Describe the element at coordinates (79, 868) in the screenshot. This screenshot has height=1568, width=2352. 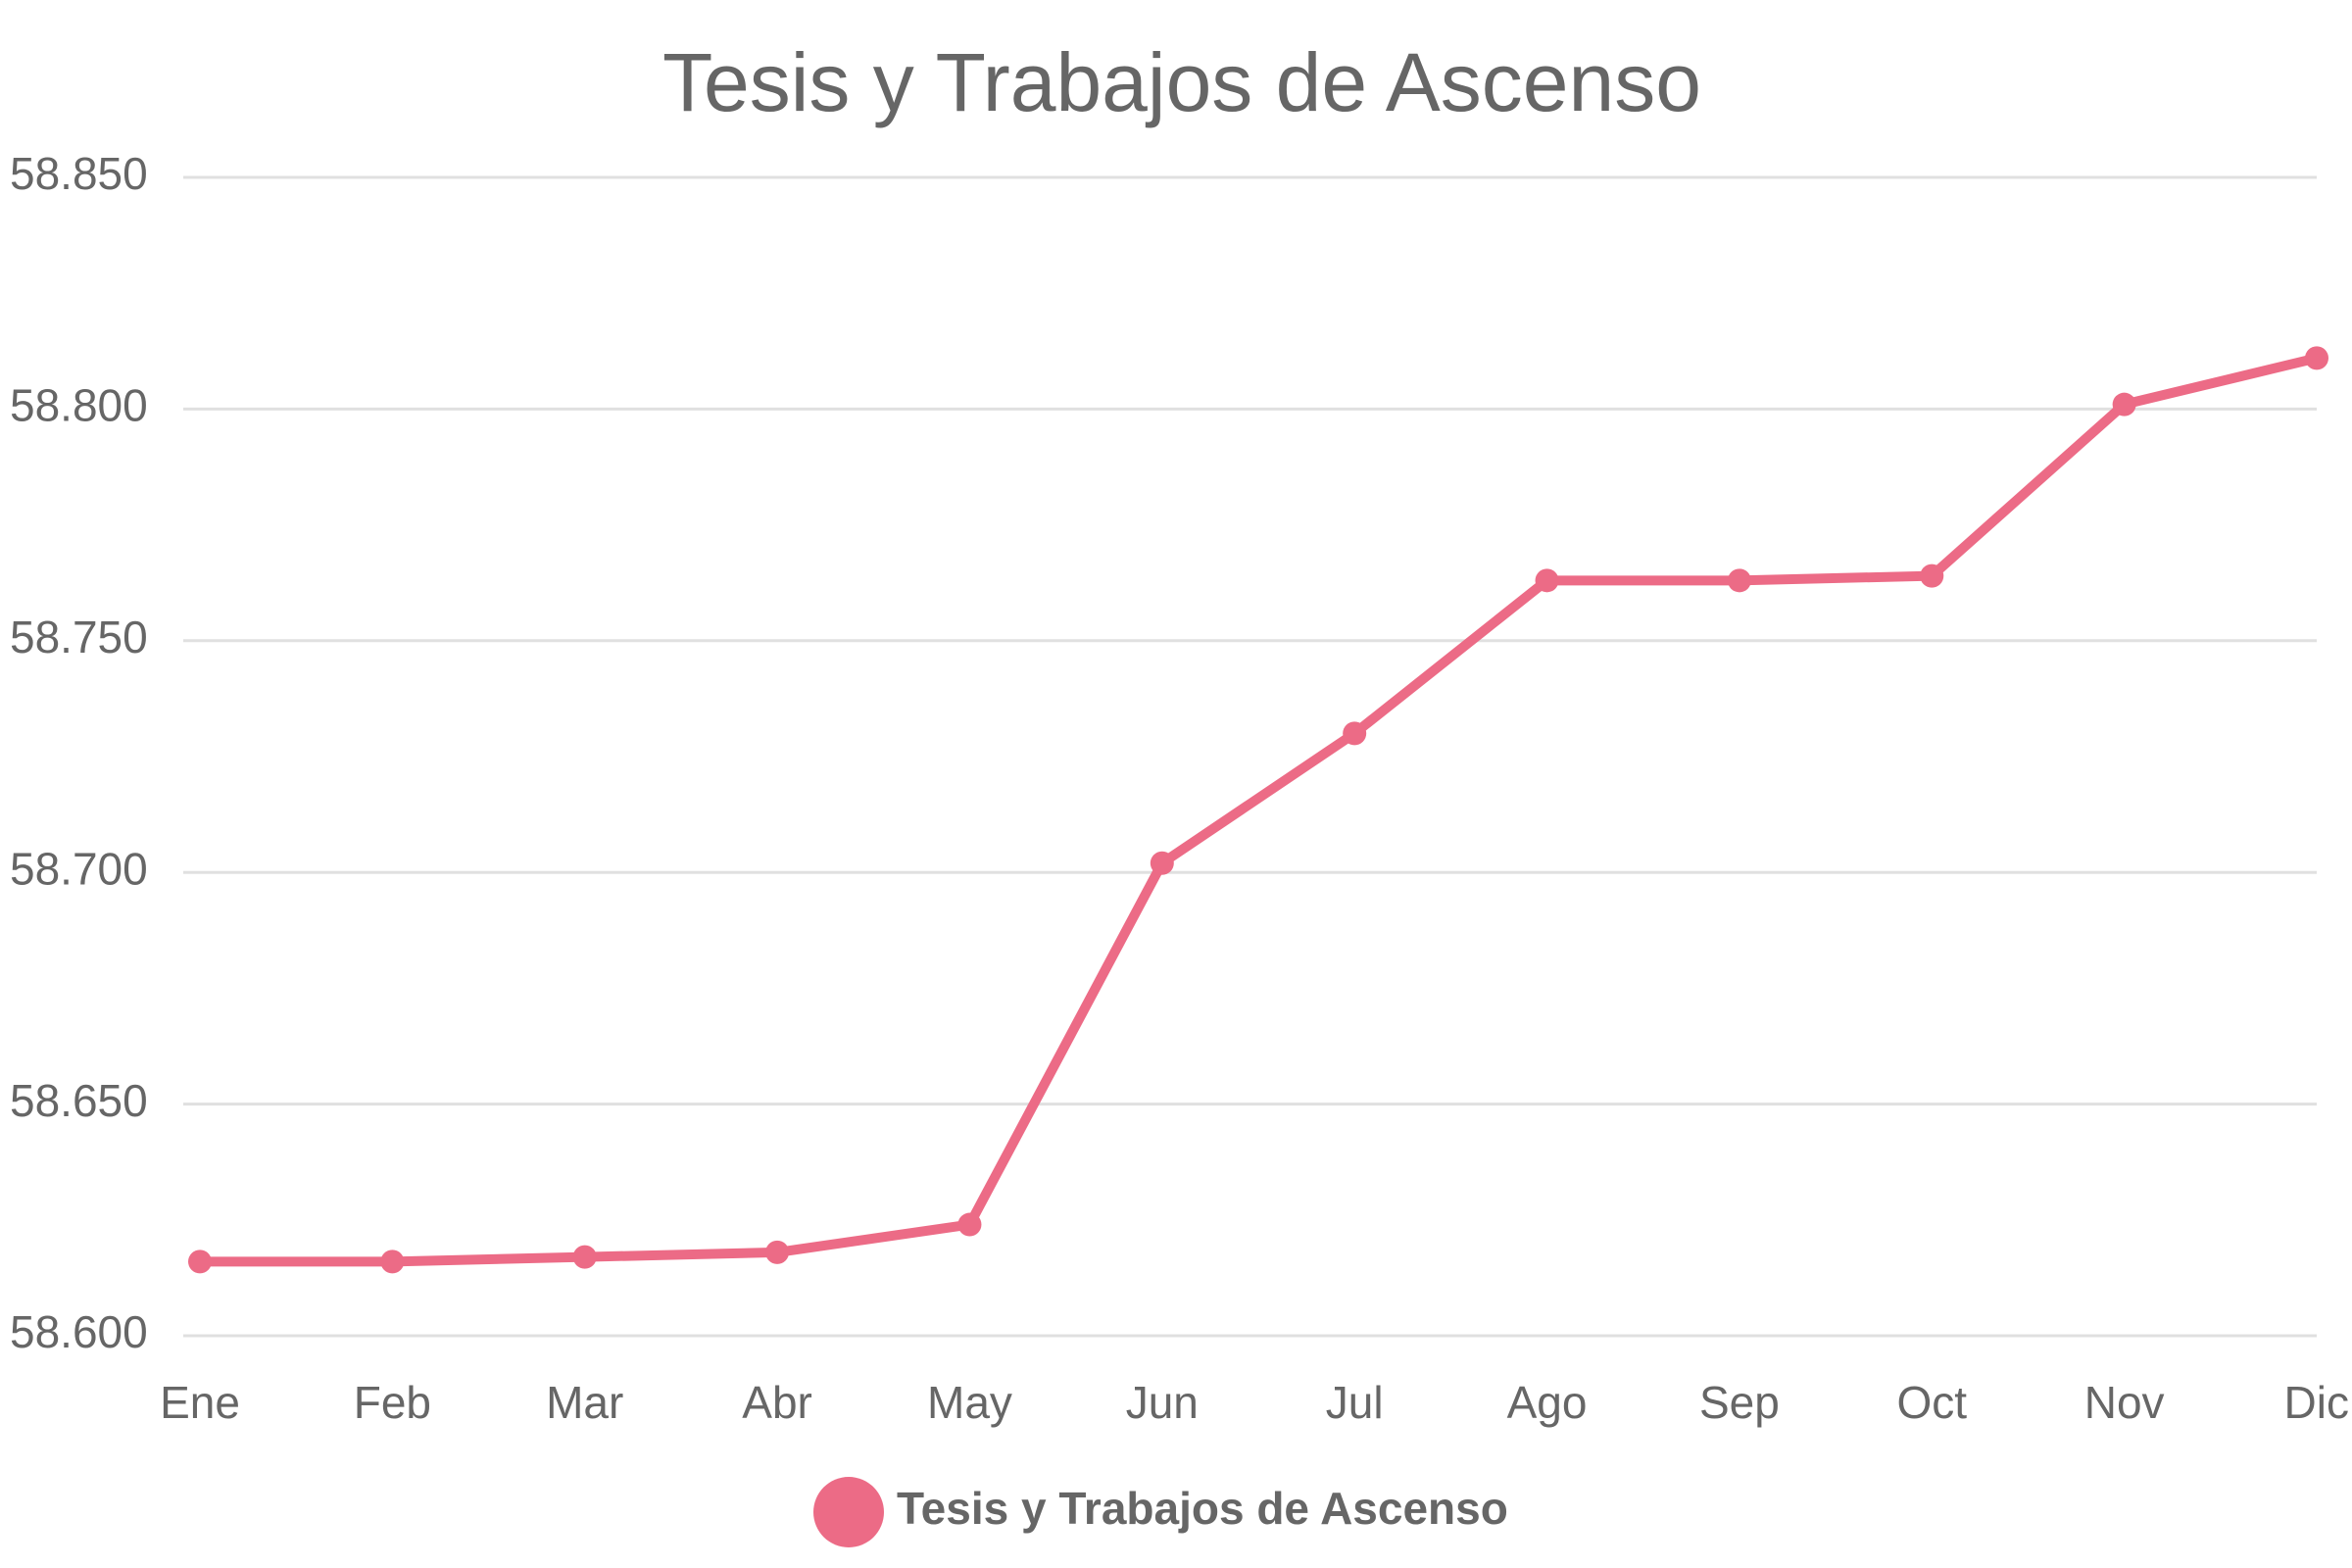
I see `y-tick-label: 58.700` at that location.